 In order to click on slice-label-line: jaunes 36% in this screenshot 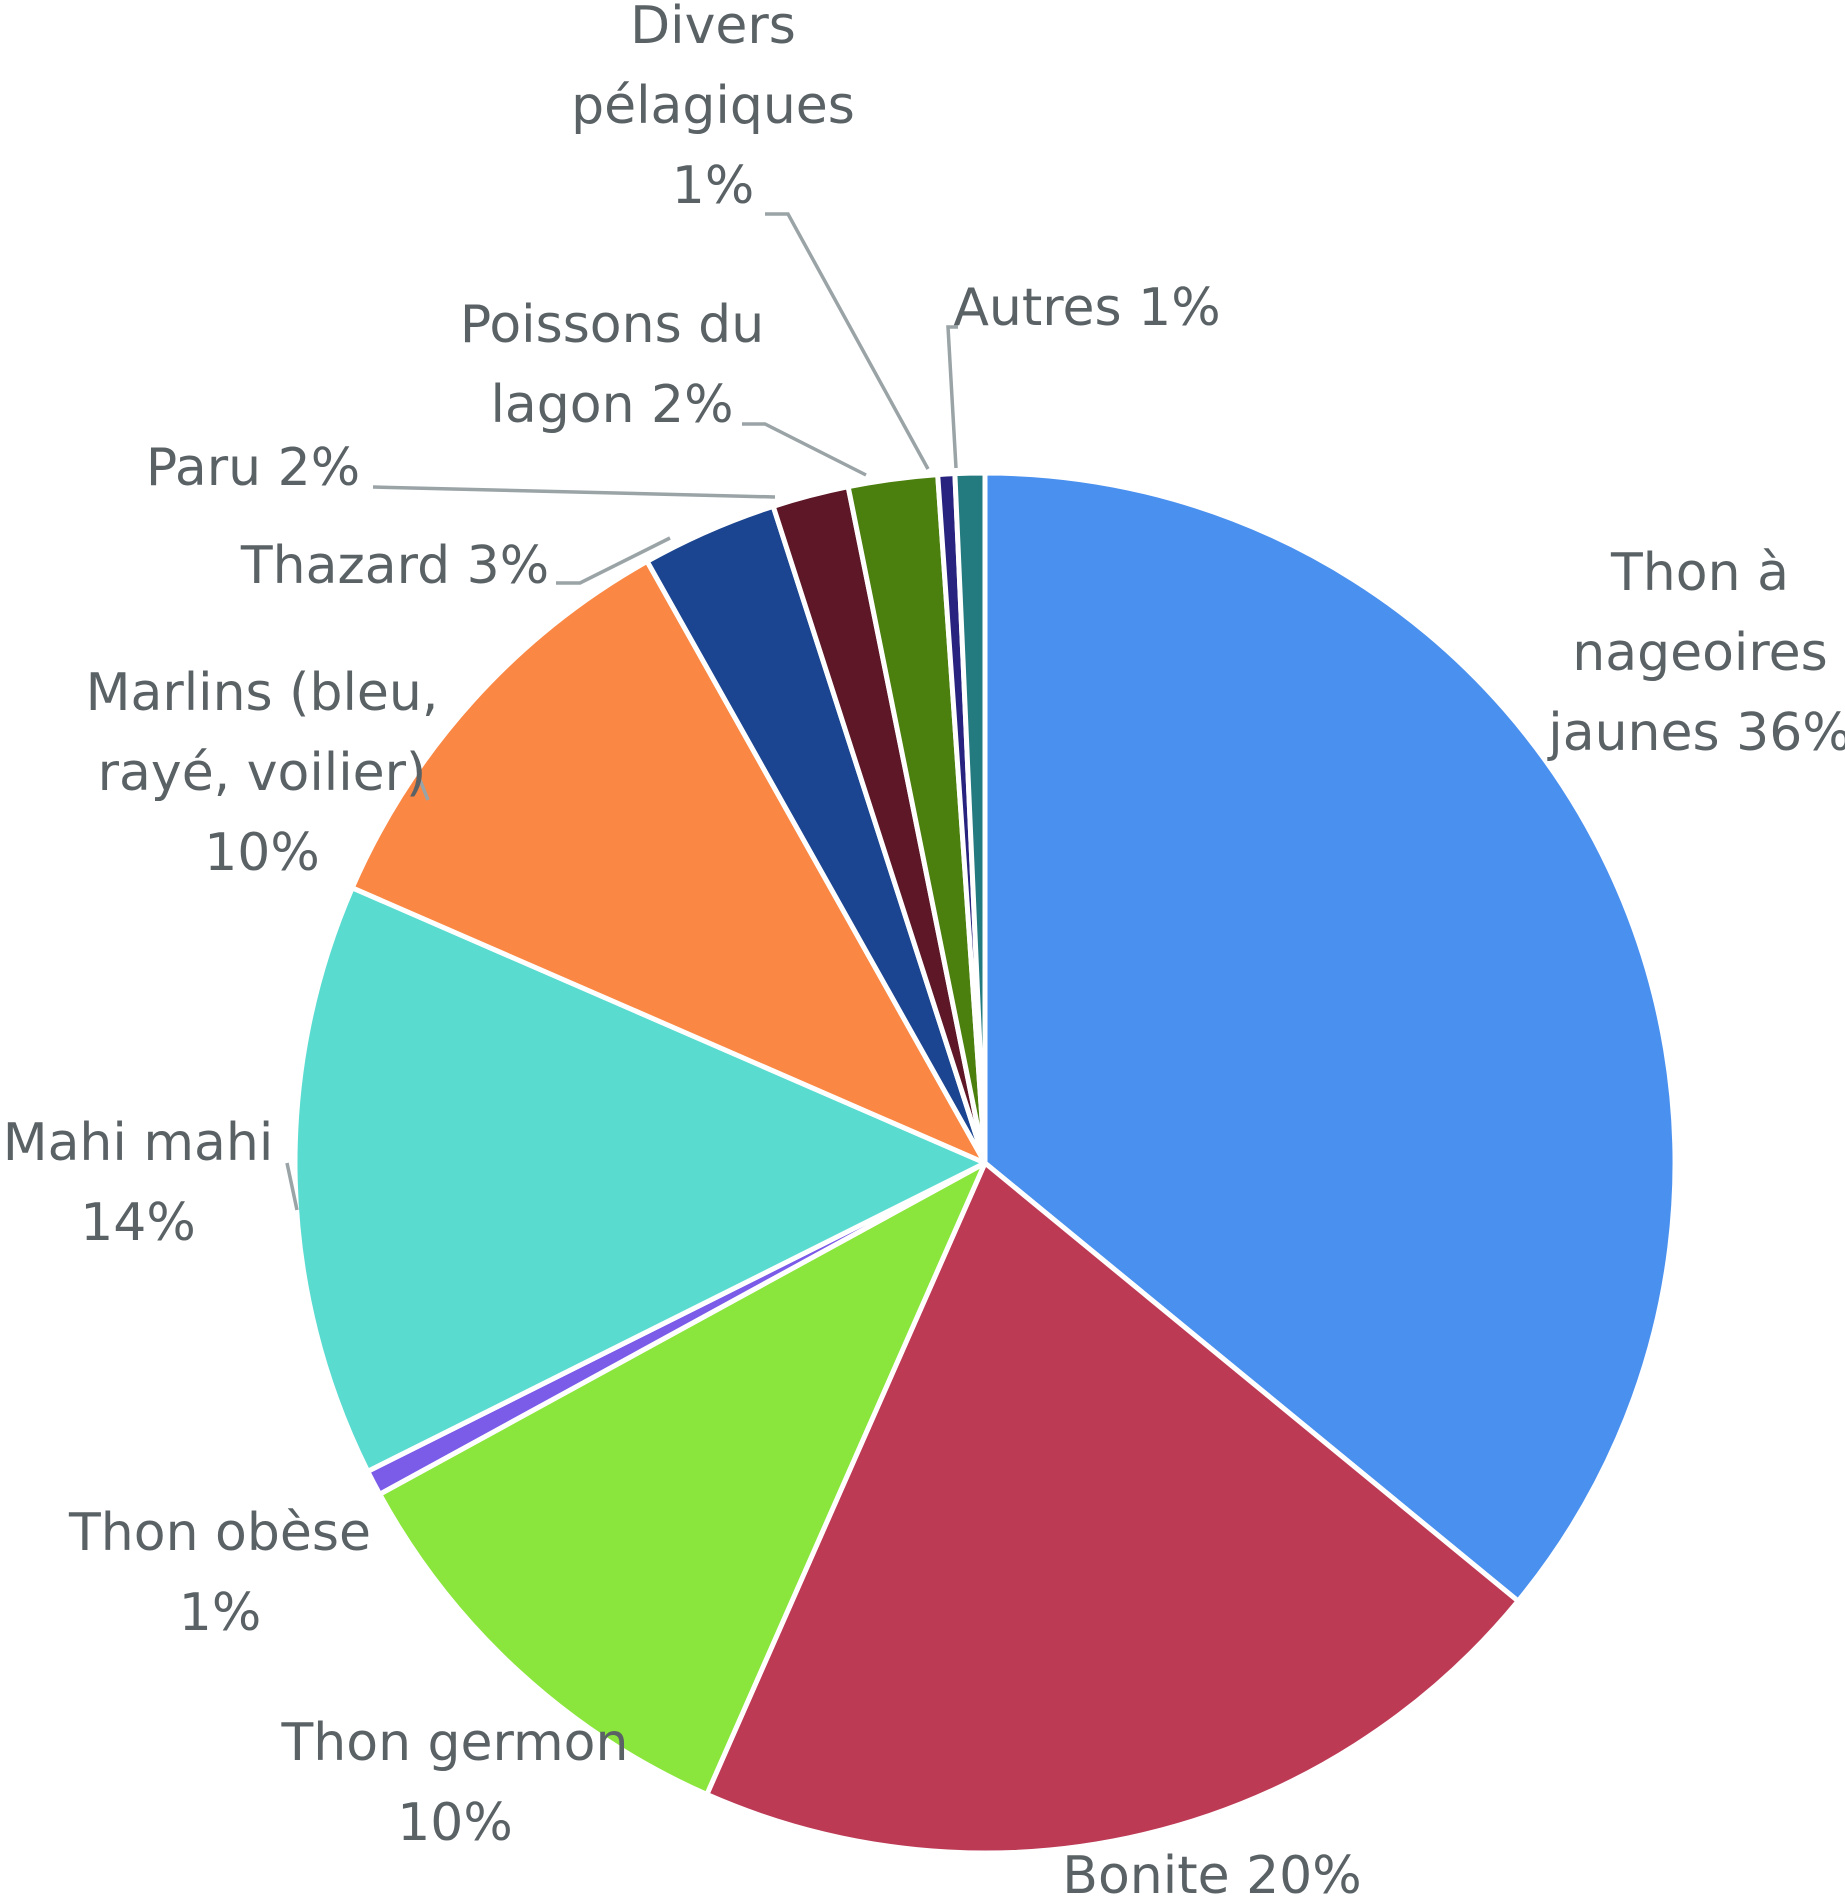, I will do `click(1696, 733)`.